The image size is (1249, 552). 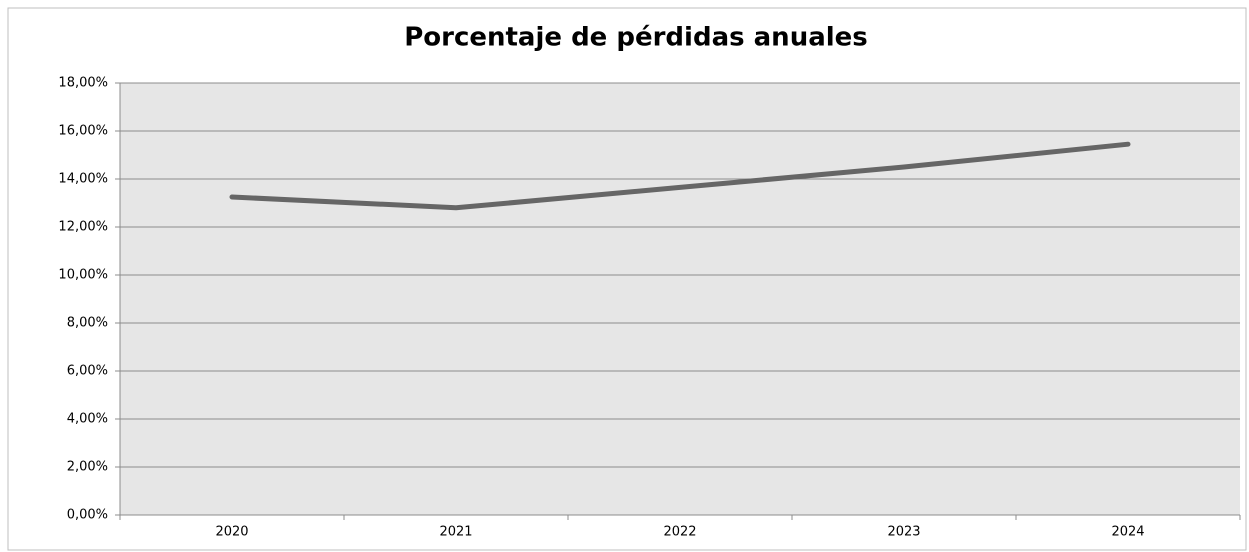 What do you see at coordinates (87, 419) in the screenshot?
I see `y-tick-label: 4,00%` at bounding box center [87, 419].